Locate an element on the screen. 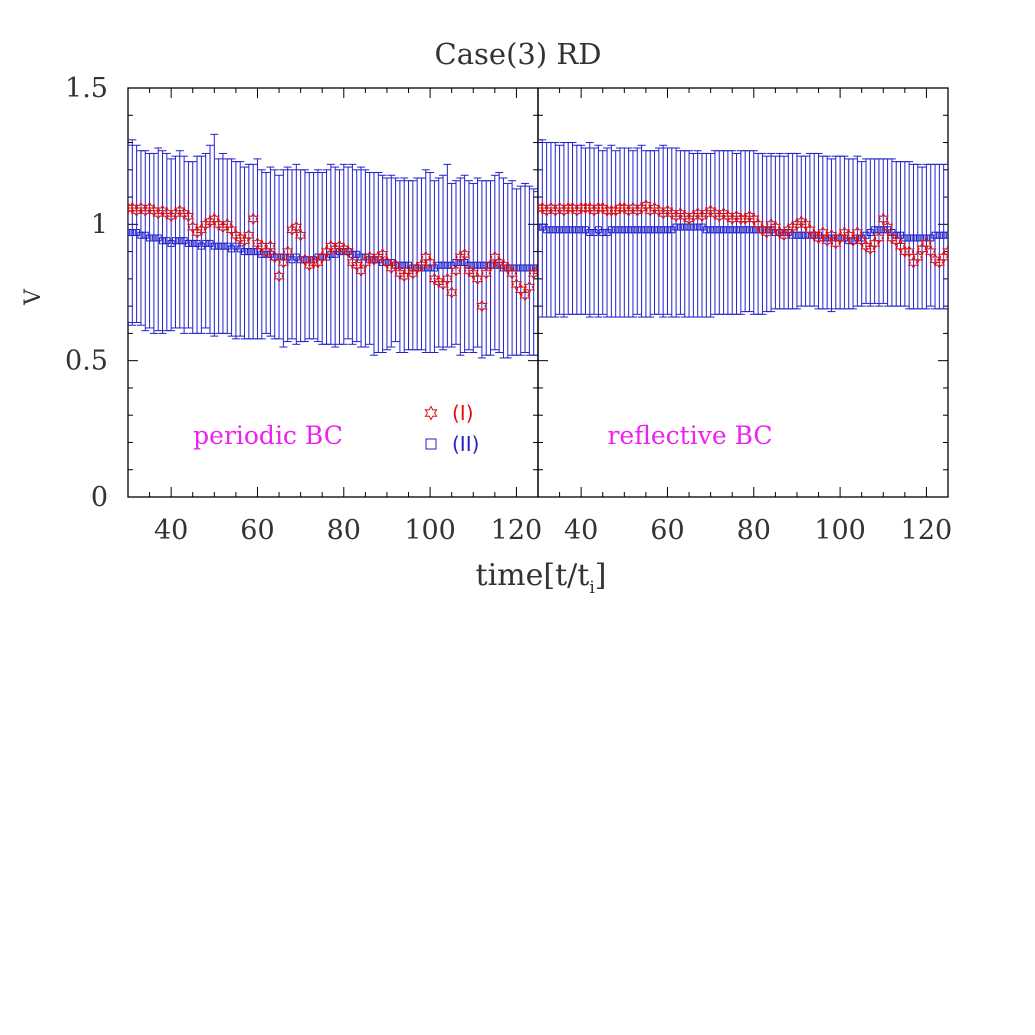  y-tick-label: 1 is located at coordinates (99, 224).